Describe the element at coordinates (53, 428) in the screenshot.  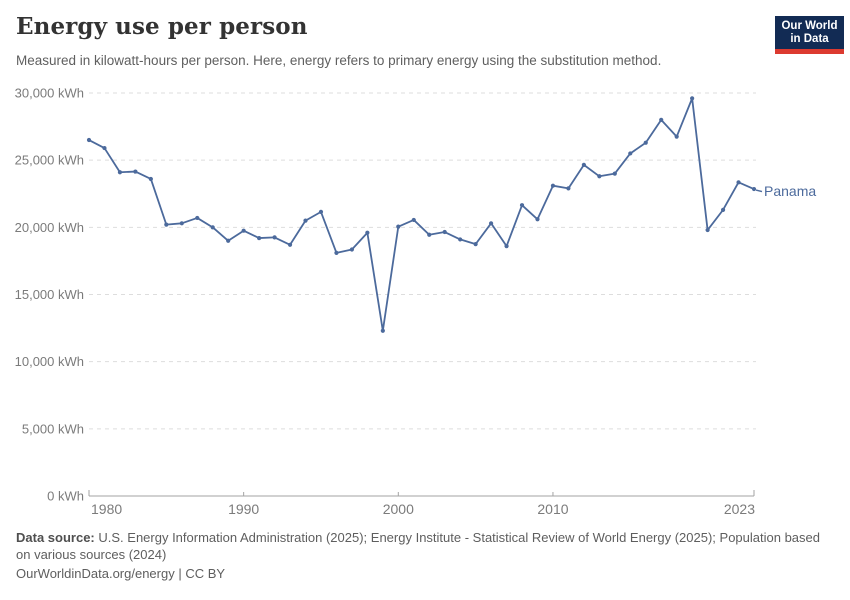
I see `y-tick-label: 5,000 kWh` at that location.